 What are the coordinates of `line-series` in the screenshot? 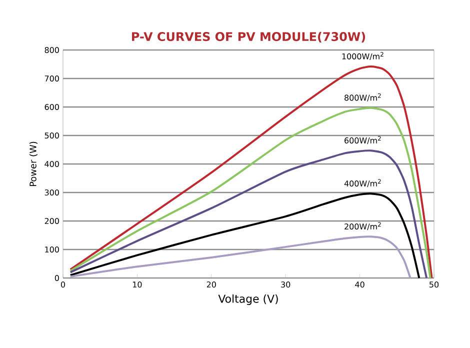 It's located at (240, 257).